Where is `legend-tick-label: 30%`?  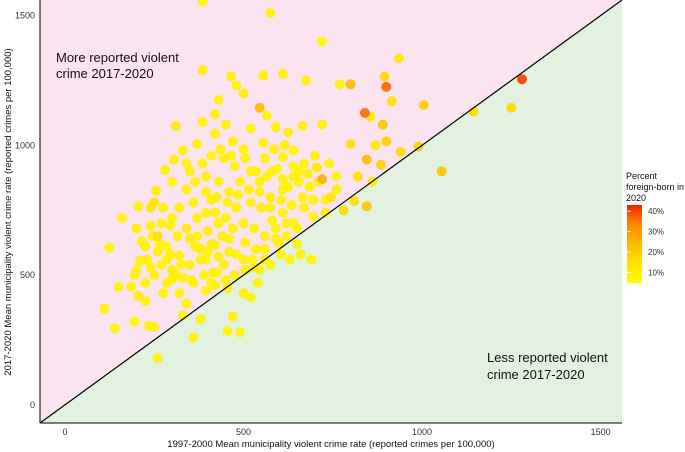
legend-tick-label: 30% is located at coordinates (656, 232).